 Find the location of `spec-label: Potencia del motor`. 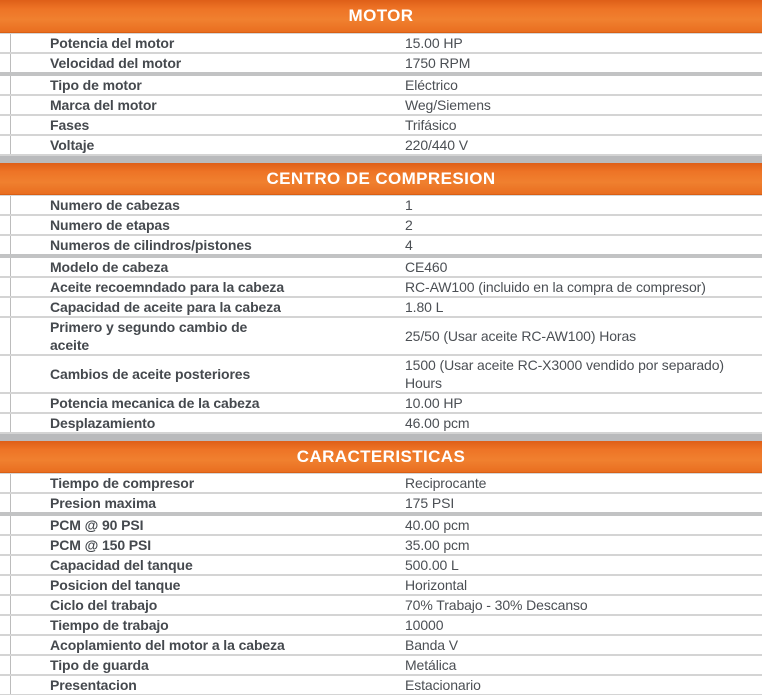

spec-label: Potencia del motor is located at coordinates (112, 43).